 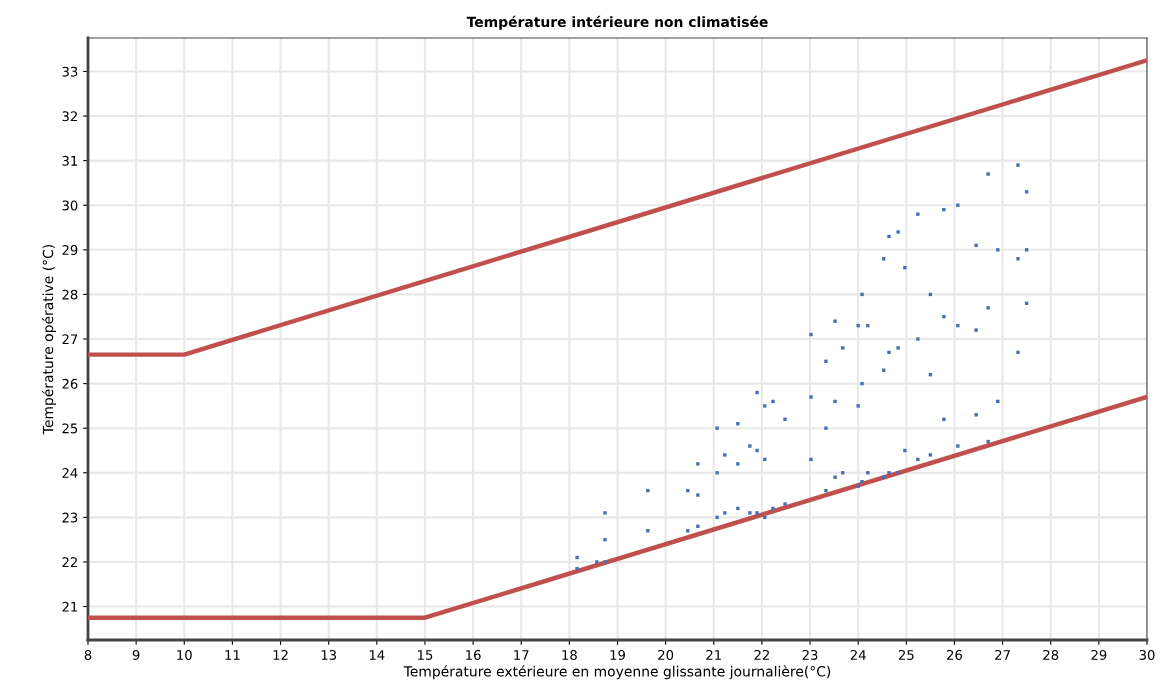 I want to click on x-tick-label: 11, so click(x=232, y=655).